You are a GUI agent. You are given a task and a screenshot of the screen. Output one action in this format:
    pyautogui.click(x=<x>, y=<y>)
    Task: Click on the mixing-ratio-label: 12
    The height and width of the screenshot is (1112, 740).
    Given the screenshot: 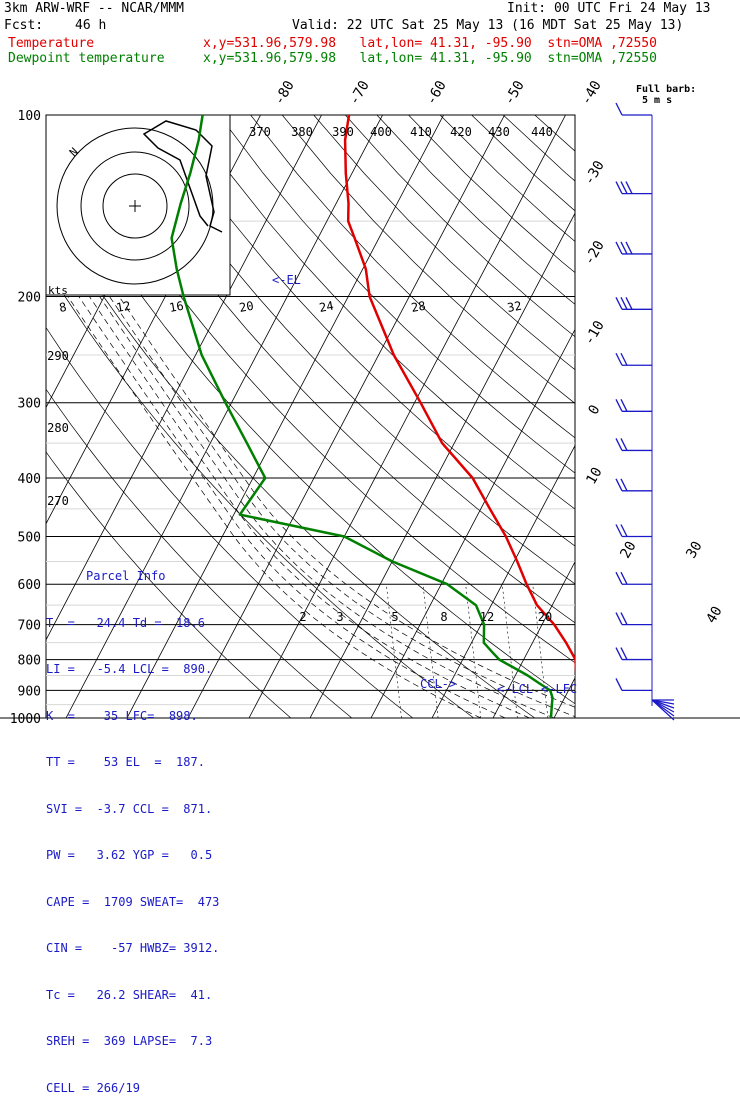 What is the action you would take?
    pyautogui.click(x=487, y=617)
    